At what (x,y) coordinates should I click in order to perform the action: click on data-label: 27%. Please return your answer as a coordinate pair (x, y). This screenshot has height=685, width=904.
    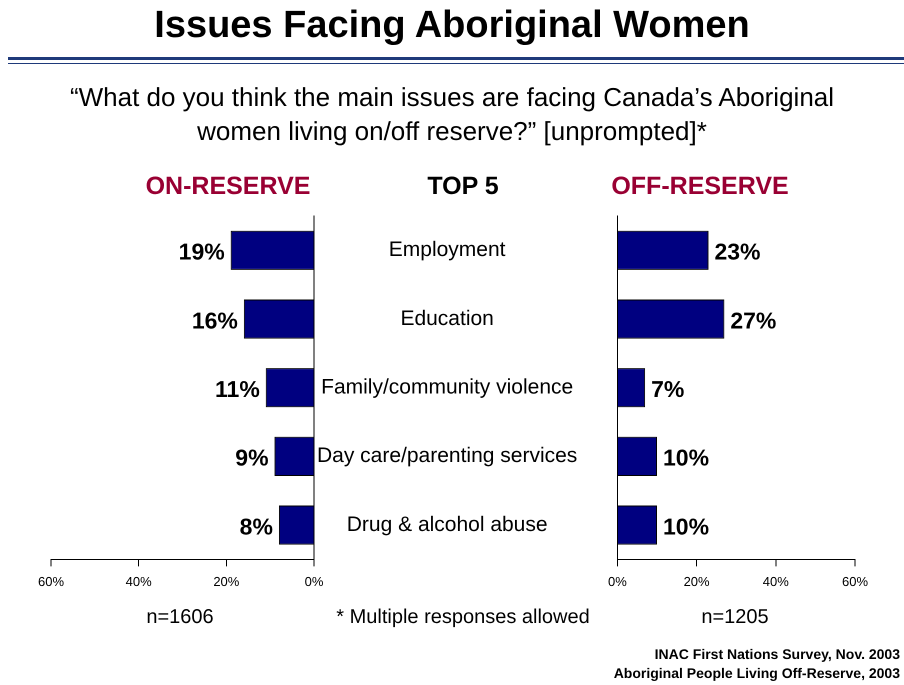
    Looking at the image, I should click on (753, 320).